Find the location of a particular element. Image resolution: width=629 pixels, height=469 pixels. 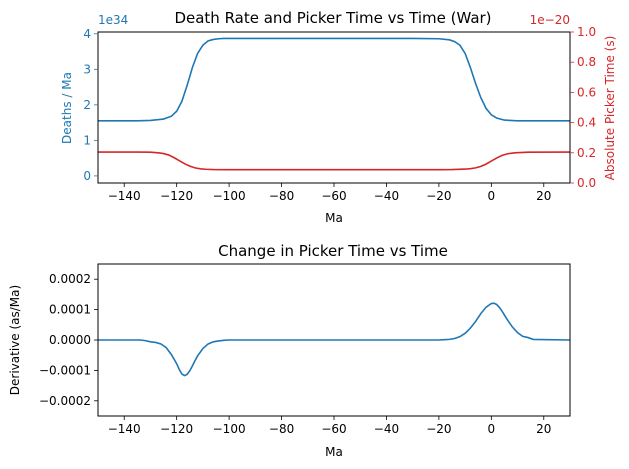

bottom-y-tick-label: 0.0000 is located at coordinates (70, 340).